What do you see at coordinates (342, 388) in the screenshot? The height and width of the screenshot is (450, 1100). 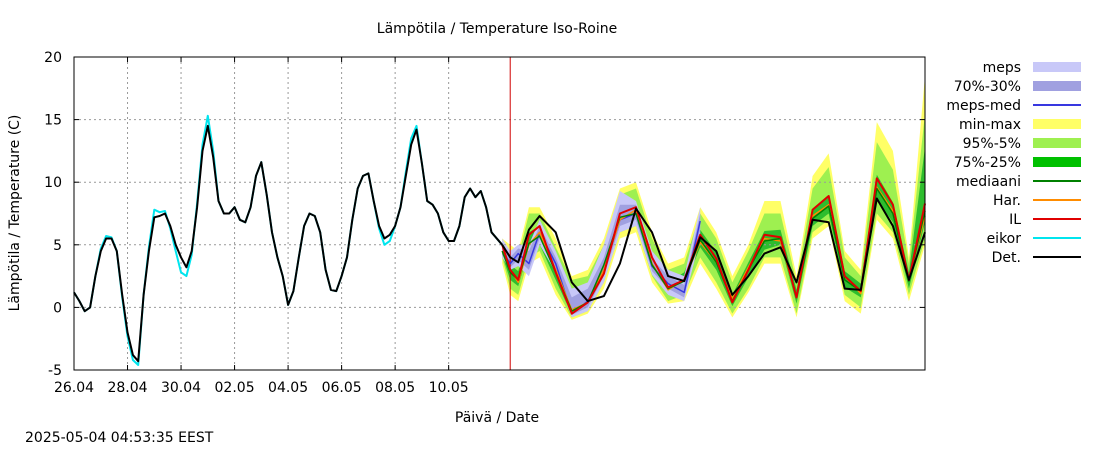 I see `x-tick-label: 06.05` at bounding box center [342, 388].